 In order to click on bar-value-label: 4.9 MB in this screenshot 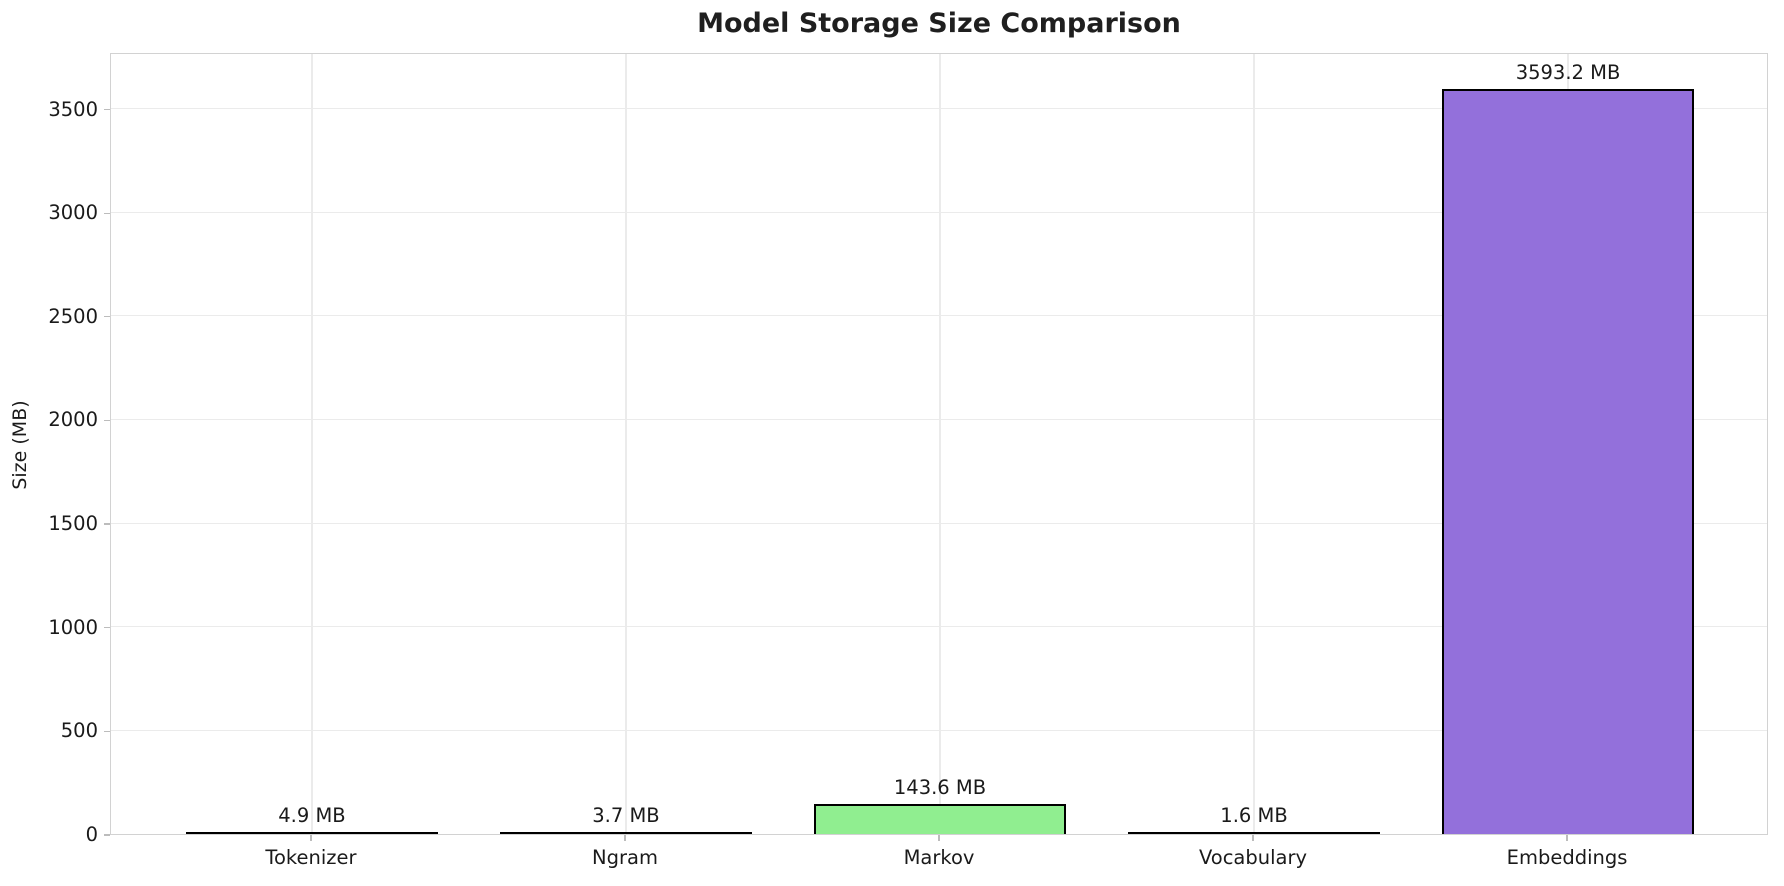, I will do `click(312, 815)`.